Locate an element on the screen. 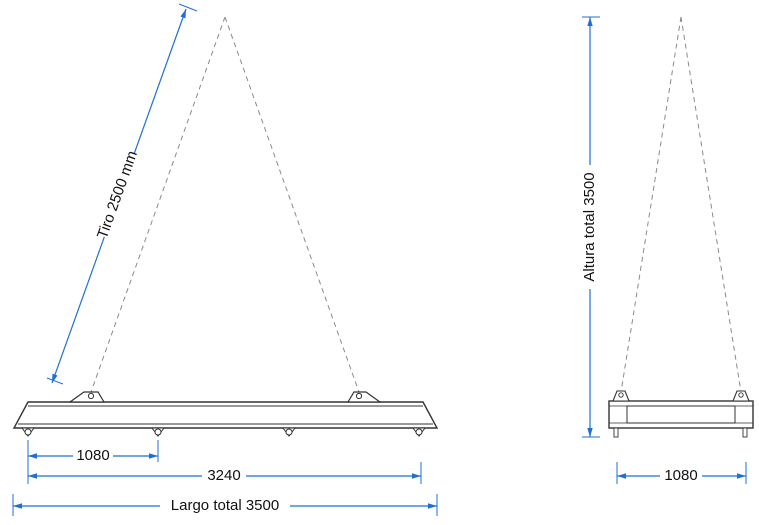 The height and width of the screenshot is (525, 759). dimension-beam-span: 3240 is located at coordinates (224, 473).